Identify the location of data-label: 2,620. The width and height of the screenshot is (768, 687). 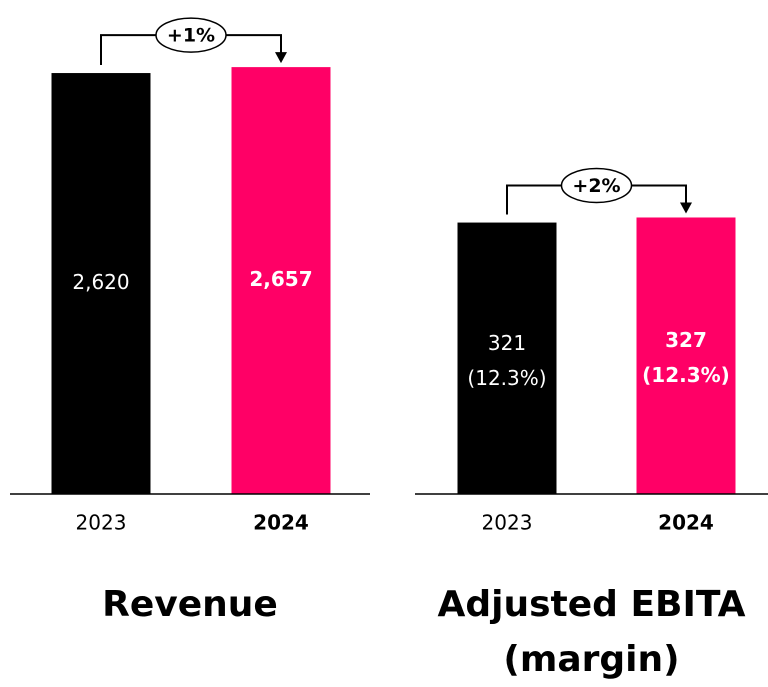
(100, 282).